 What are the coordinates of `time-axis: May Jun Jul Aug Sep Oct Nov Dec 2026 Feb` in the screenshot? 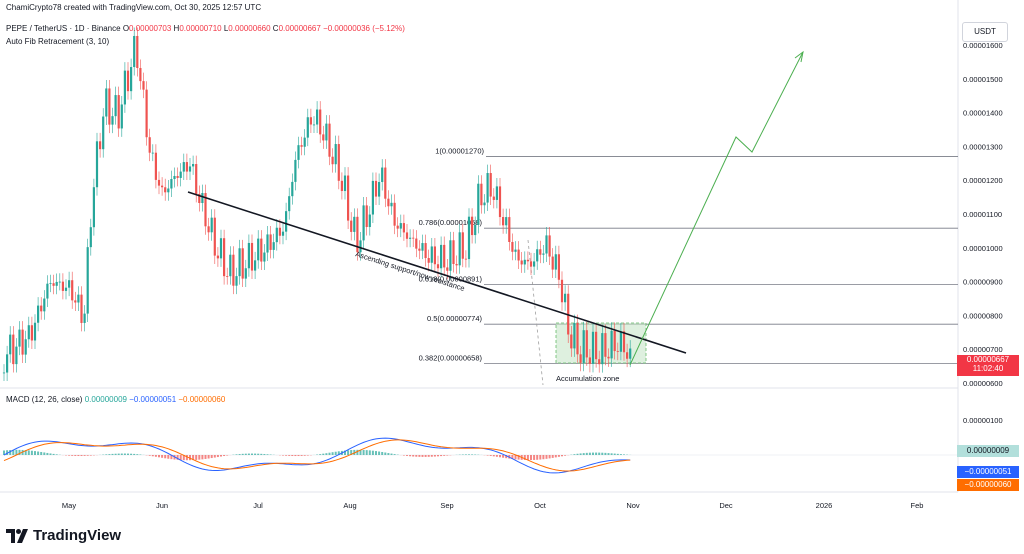 It's located at (493, 505).